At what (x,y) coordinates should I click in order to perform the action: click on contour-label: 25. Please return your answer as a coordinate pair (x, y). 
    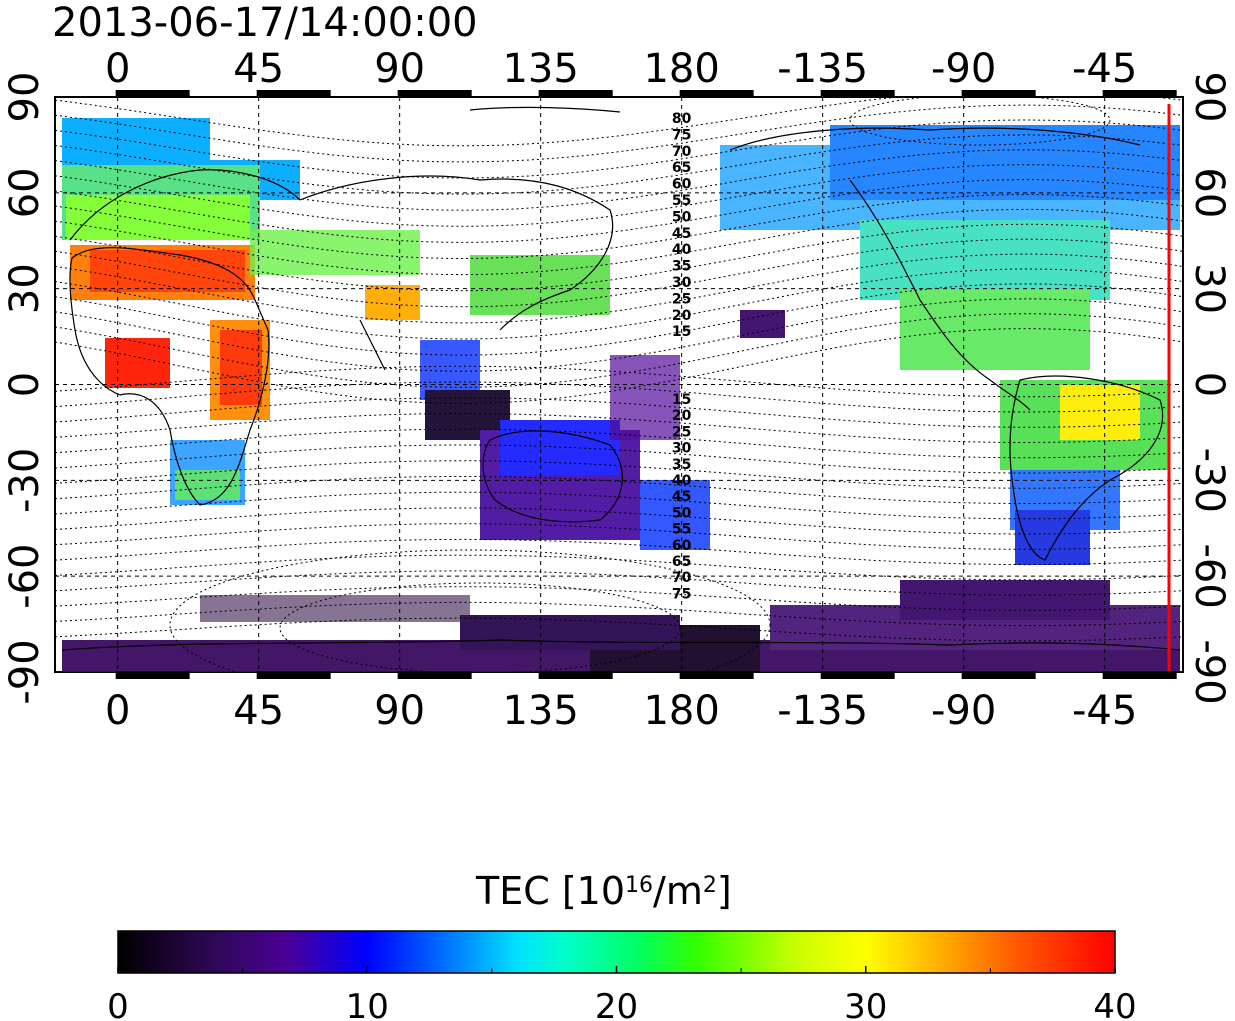
    Looking at the image, I should click on (681, 432).